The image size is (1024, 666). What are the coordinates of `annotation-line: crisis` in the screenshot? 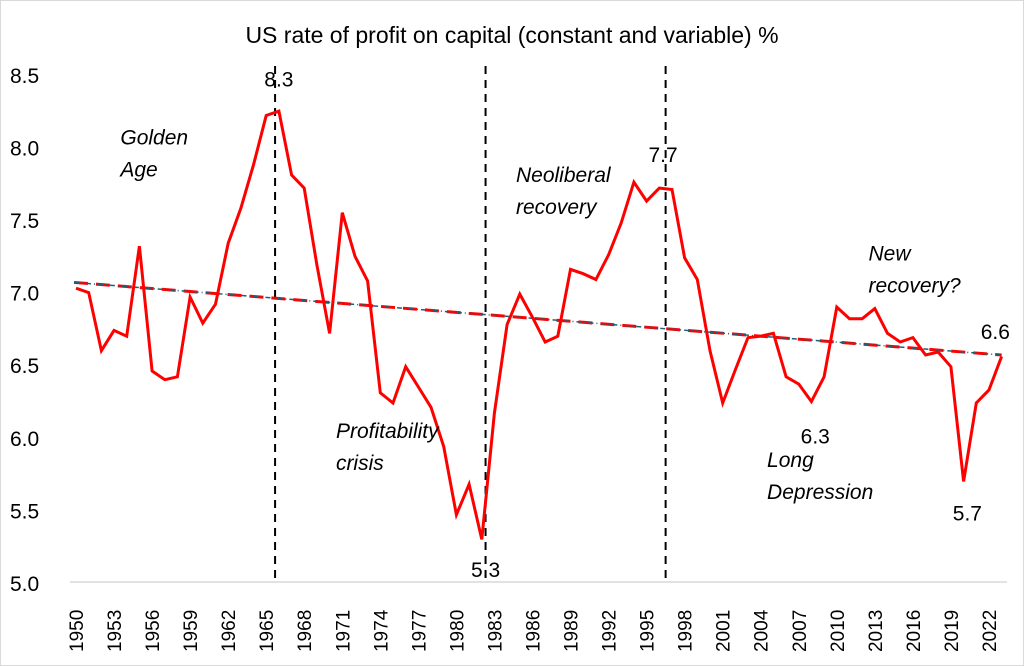 It's located at (360, 463).